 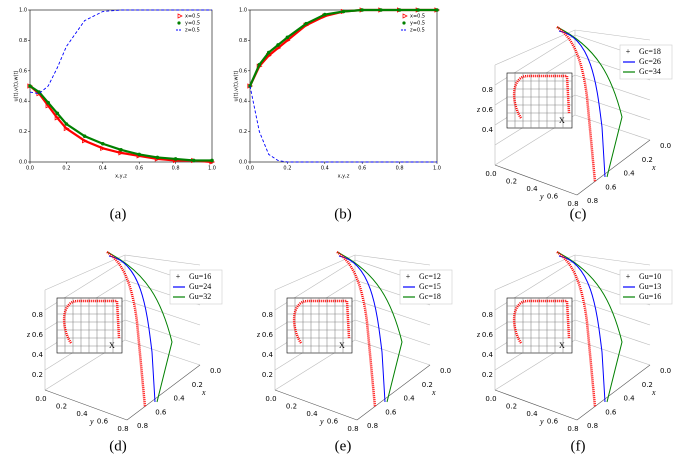 What do you see at coordinates (578, 214) in the screenshot?
I see `caption: (c)` at bounding box center [578, 214].